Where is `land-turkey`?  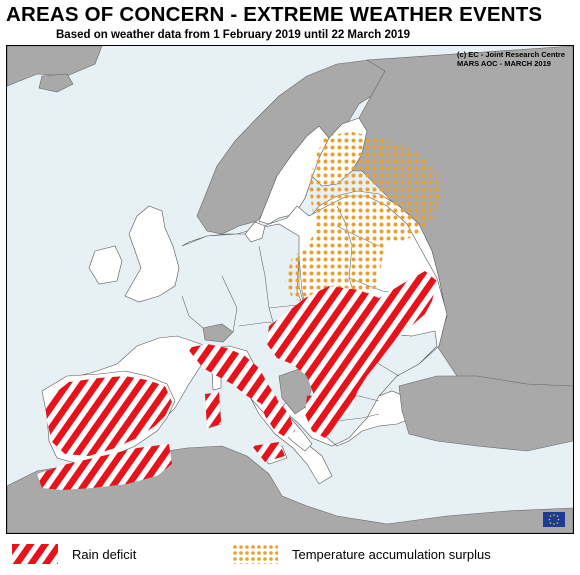 land-turkey is located at coordinates (485, 413).